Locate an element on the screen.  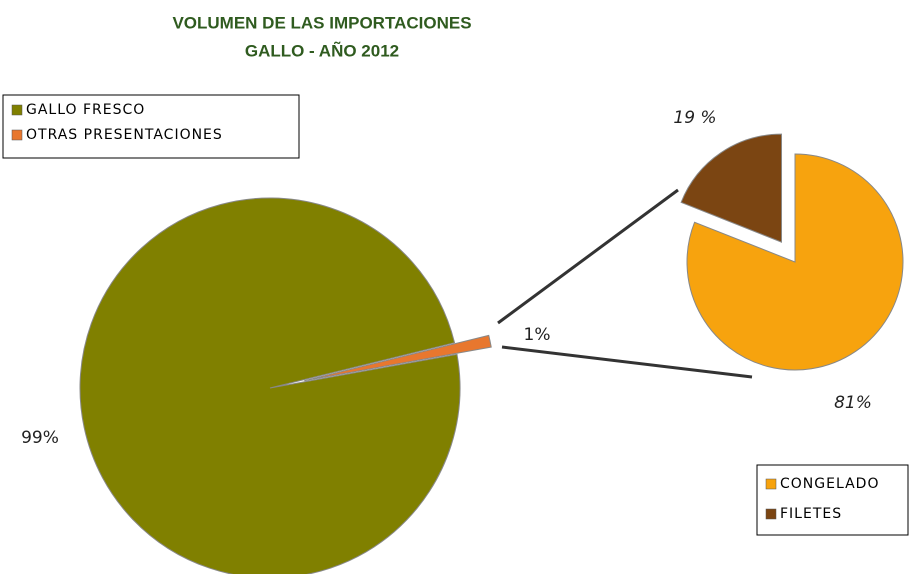
chart-subtitle: GALLO - AÑO 2012 is located at coordinates (322, 50).